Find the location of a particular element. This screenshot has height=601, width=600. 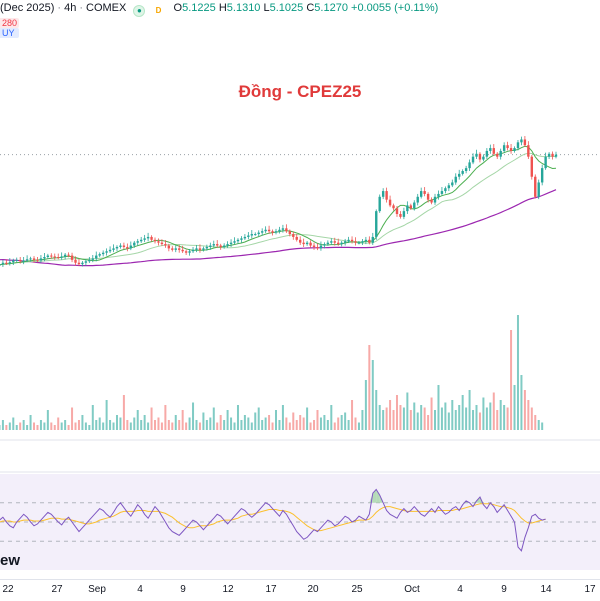

price-badges: 280 UY is located at coordinates (9, 28).